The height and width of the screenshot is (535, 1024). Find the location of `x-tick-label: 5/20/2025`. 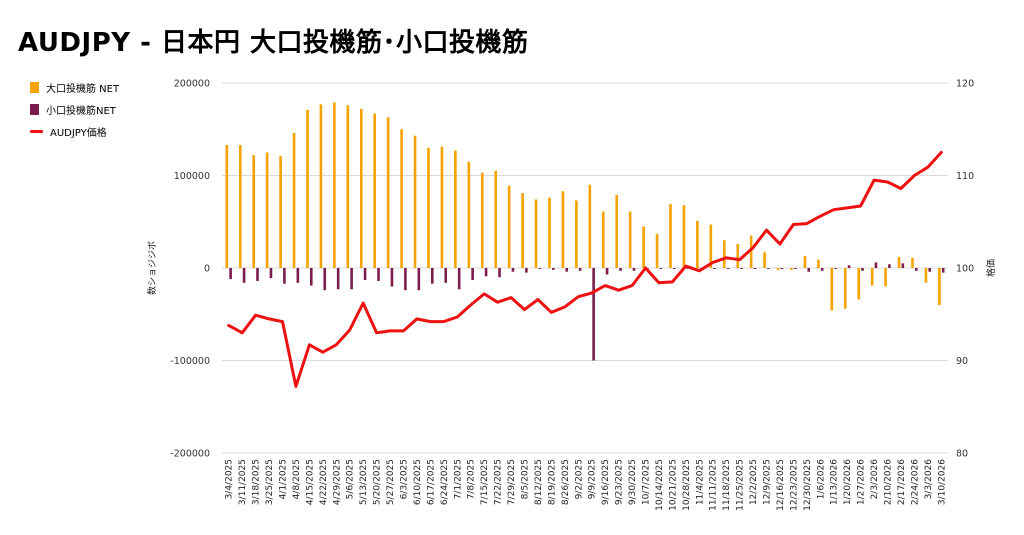

x-tick-label: 5/20/2025 is located at coordinates (378, 482).